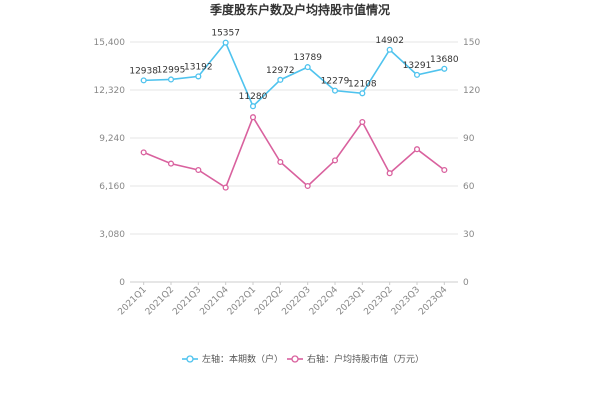 Image resolution: width=600 pixels, height=405 pixels. Describe the element at coordinates (299, 9) in the screenshot. I see `chart-title: 季度股东户数及户均持股市值情况` at that location.